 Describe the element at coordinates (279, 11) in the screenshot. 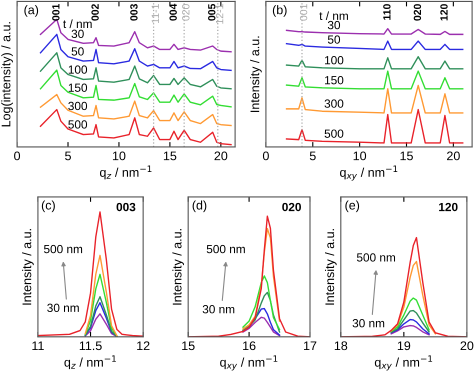

I see `chart-title: (b)` at that location.